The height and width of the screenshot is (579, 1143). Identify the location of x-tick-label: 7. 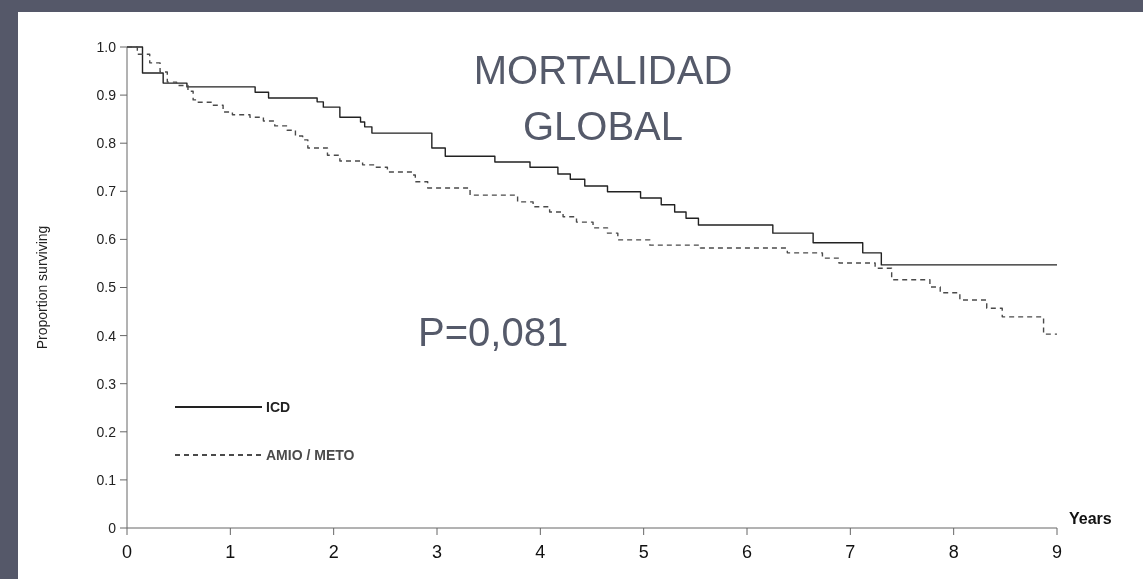
(850, 552).